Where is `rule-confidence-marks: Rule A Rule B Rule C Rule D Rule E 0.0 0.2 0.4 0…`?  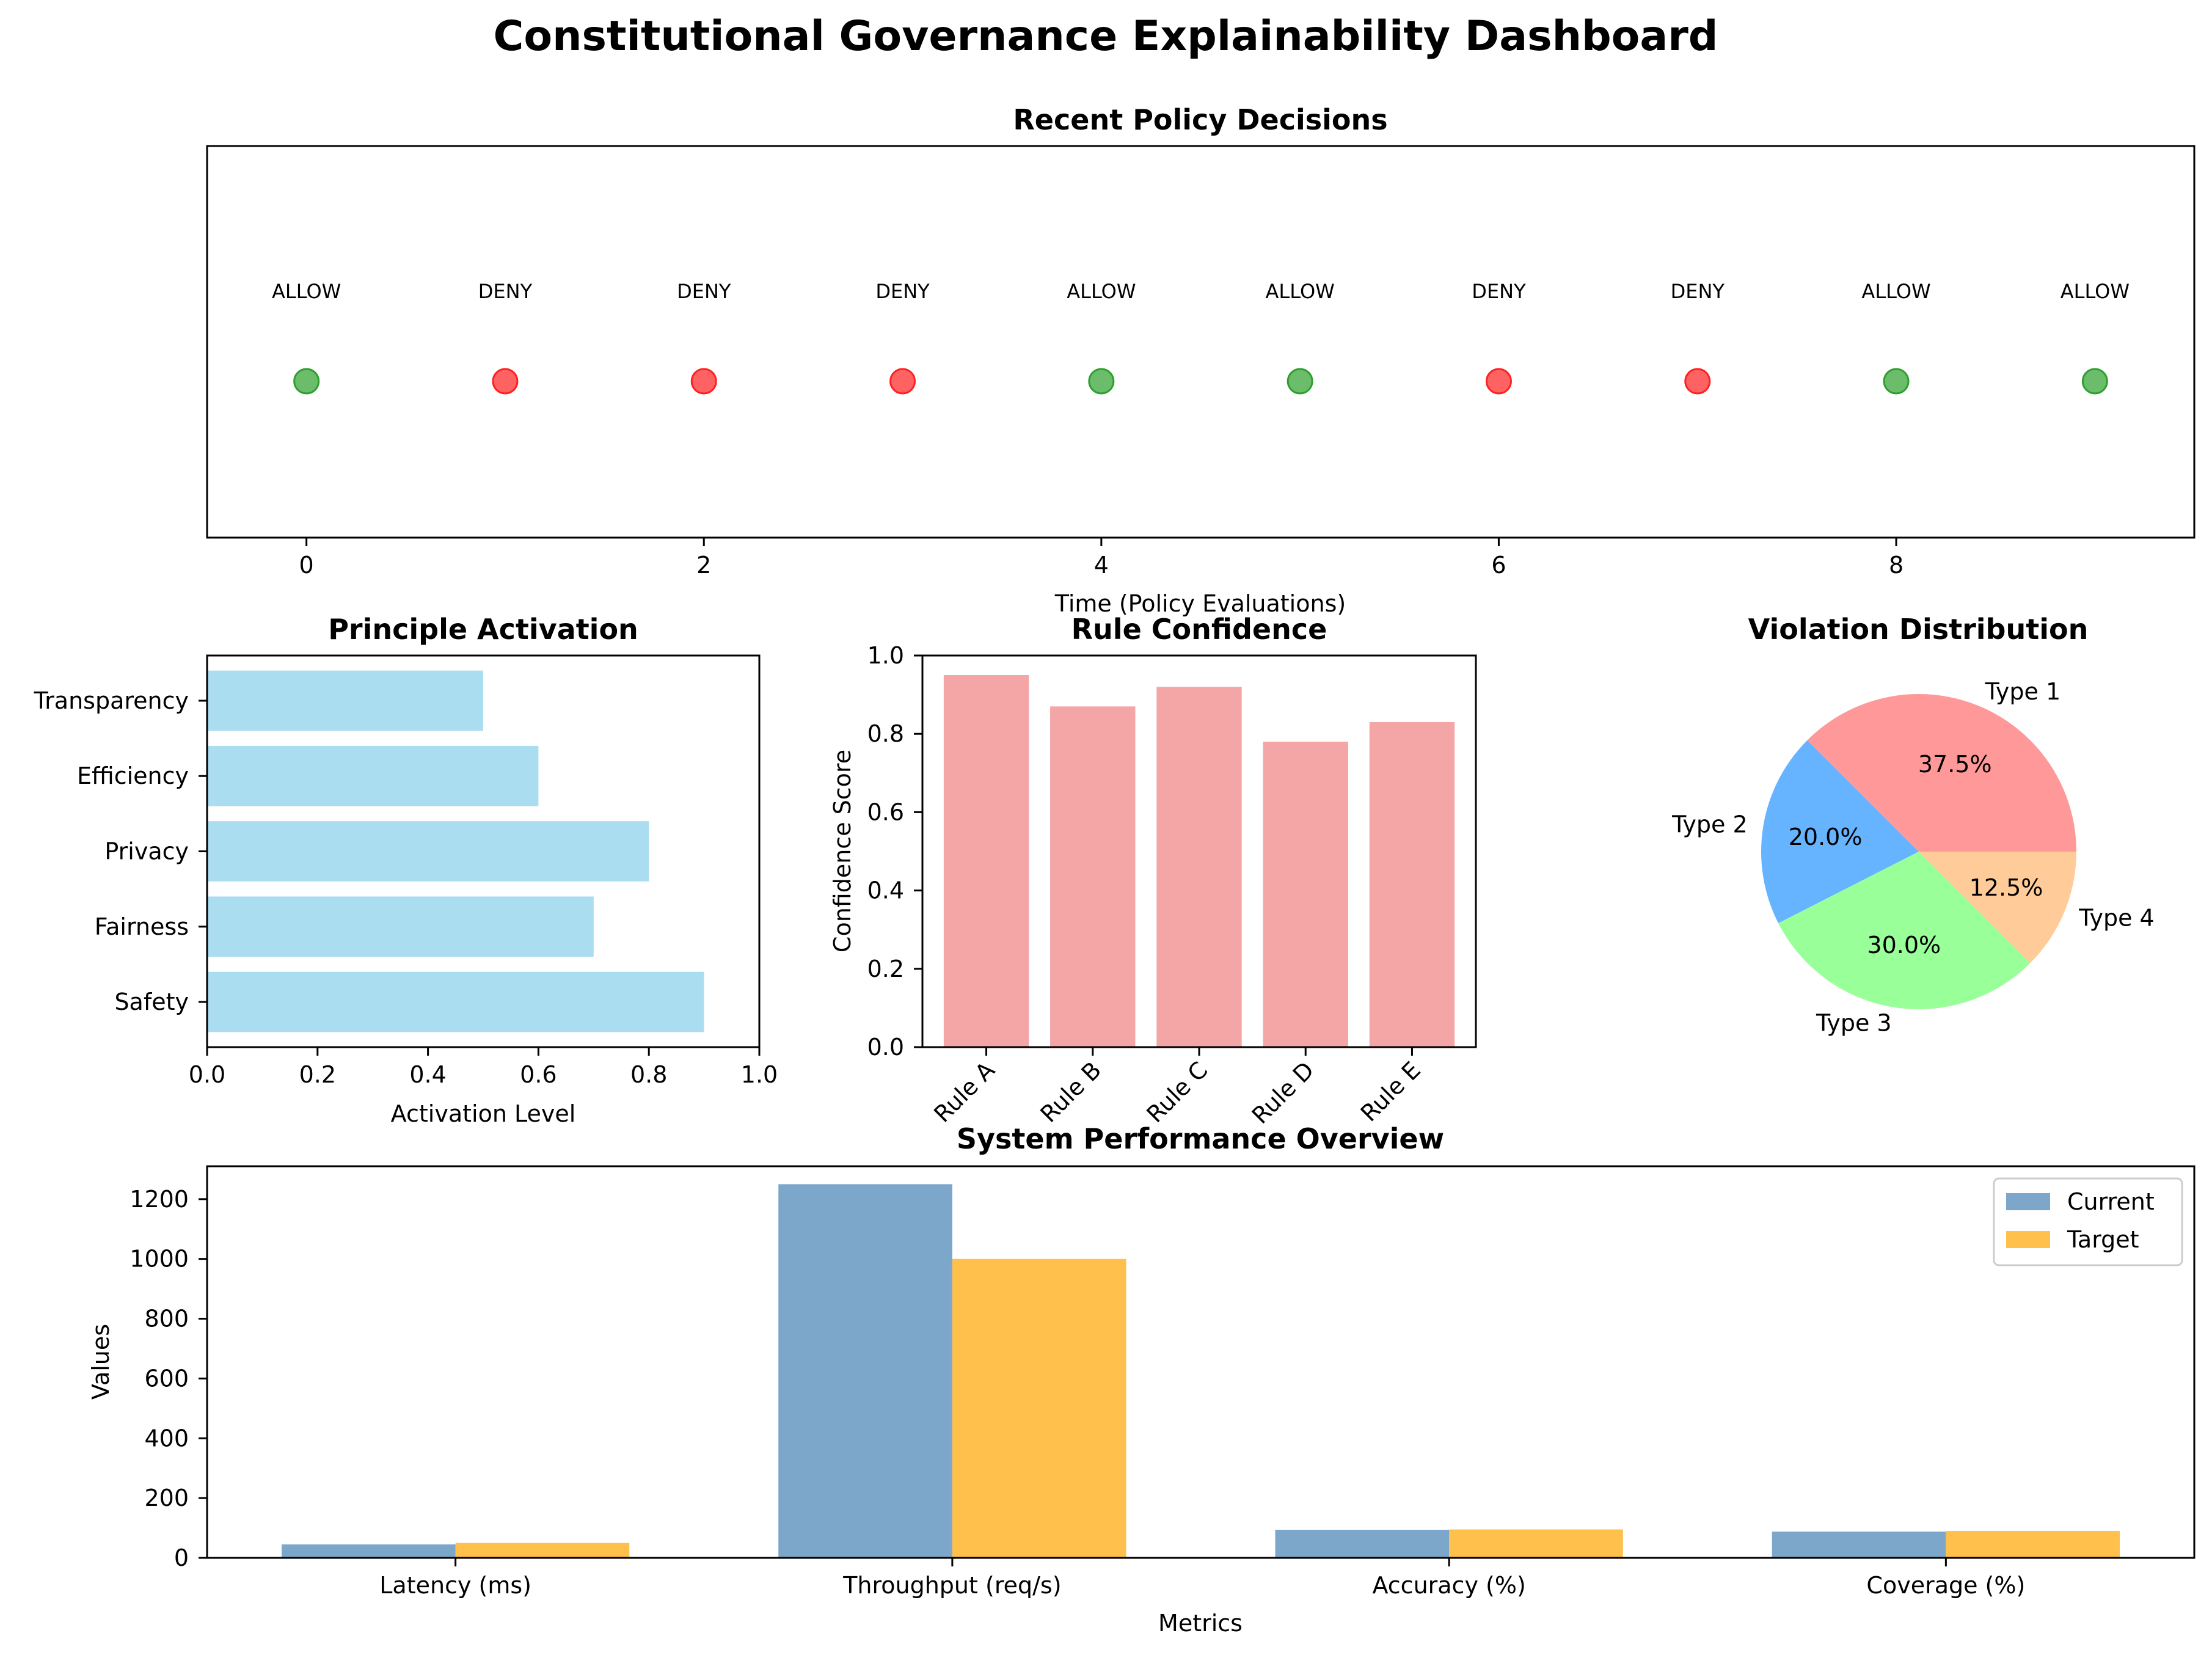
rule-confidence-marks: Rule A Rule B Rule C Rule D Rule E 0.0 0.2 0.4 0… is located at coordinates (1161, 886).